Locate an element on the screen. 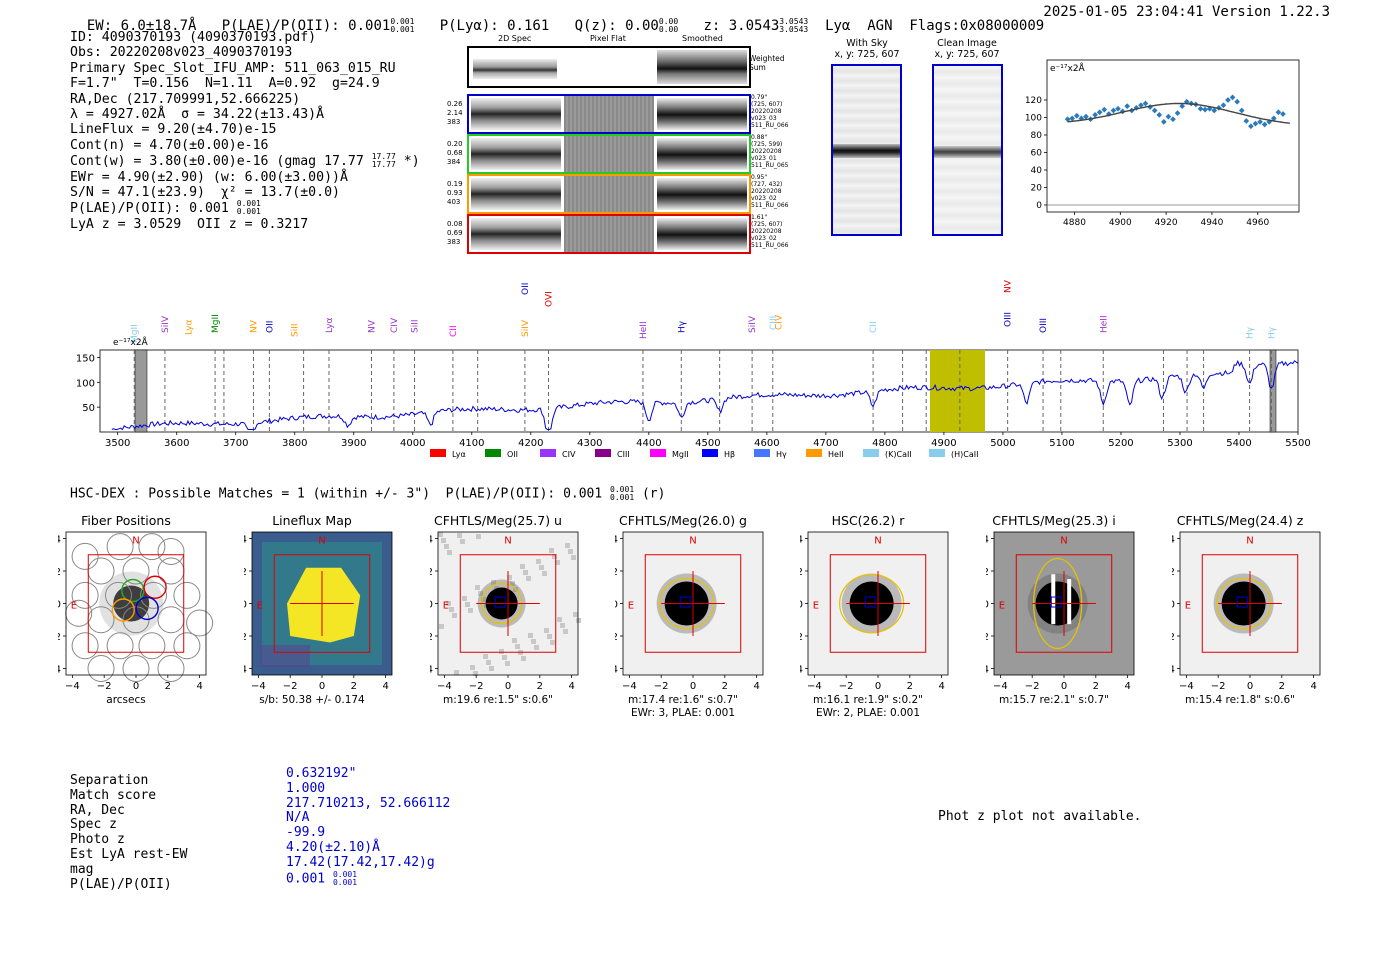  cutout-xtick-label: 4 is located at coordinates (941, 686).